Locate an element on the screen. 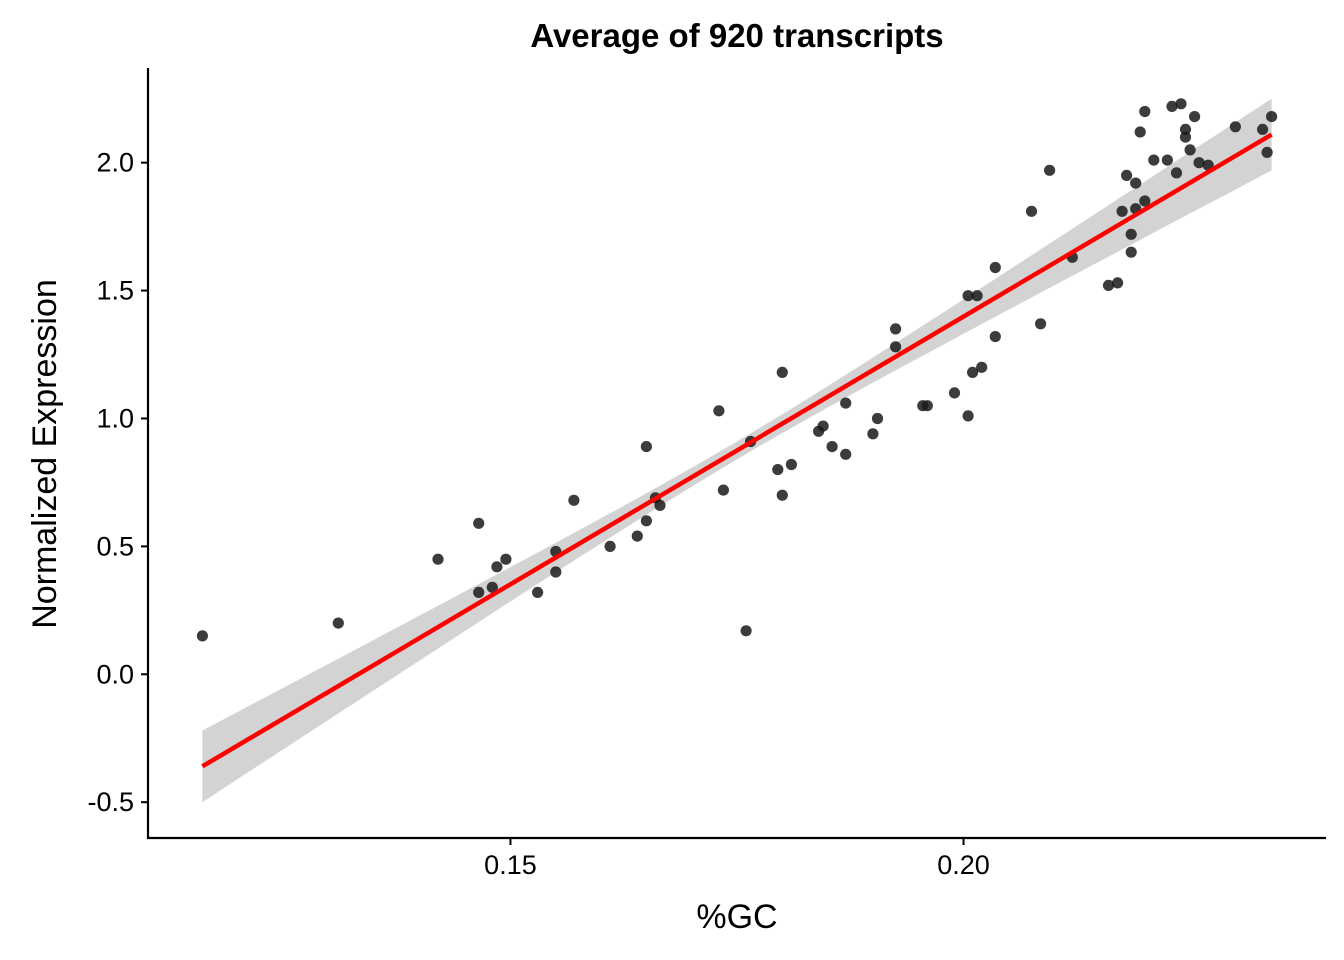 Image resolution: width=1344 pixels, height=960 pixels. y-tick-label: 2.0 is located at coordinates (115, 163).